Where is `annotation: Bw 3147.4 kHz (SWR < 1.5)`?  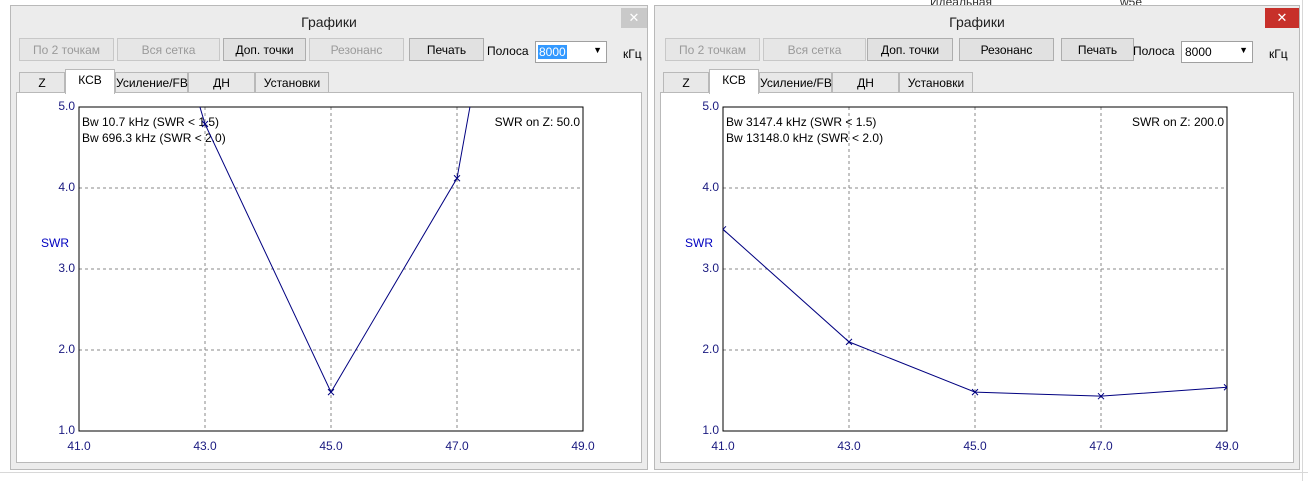
annotation: Bw 3147.4 kHz (SWR < 1.5) is located at coordinates (801, 122).